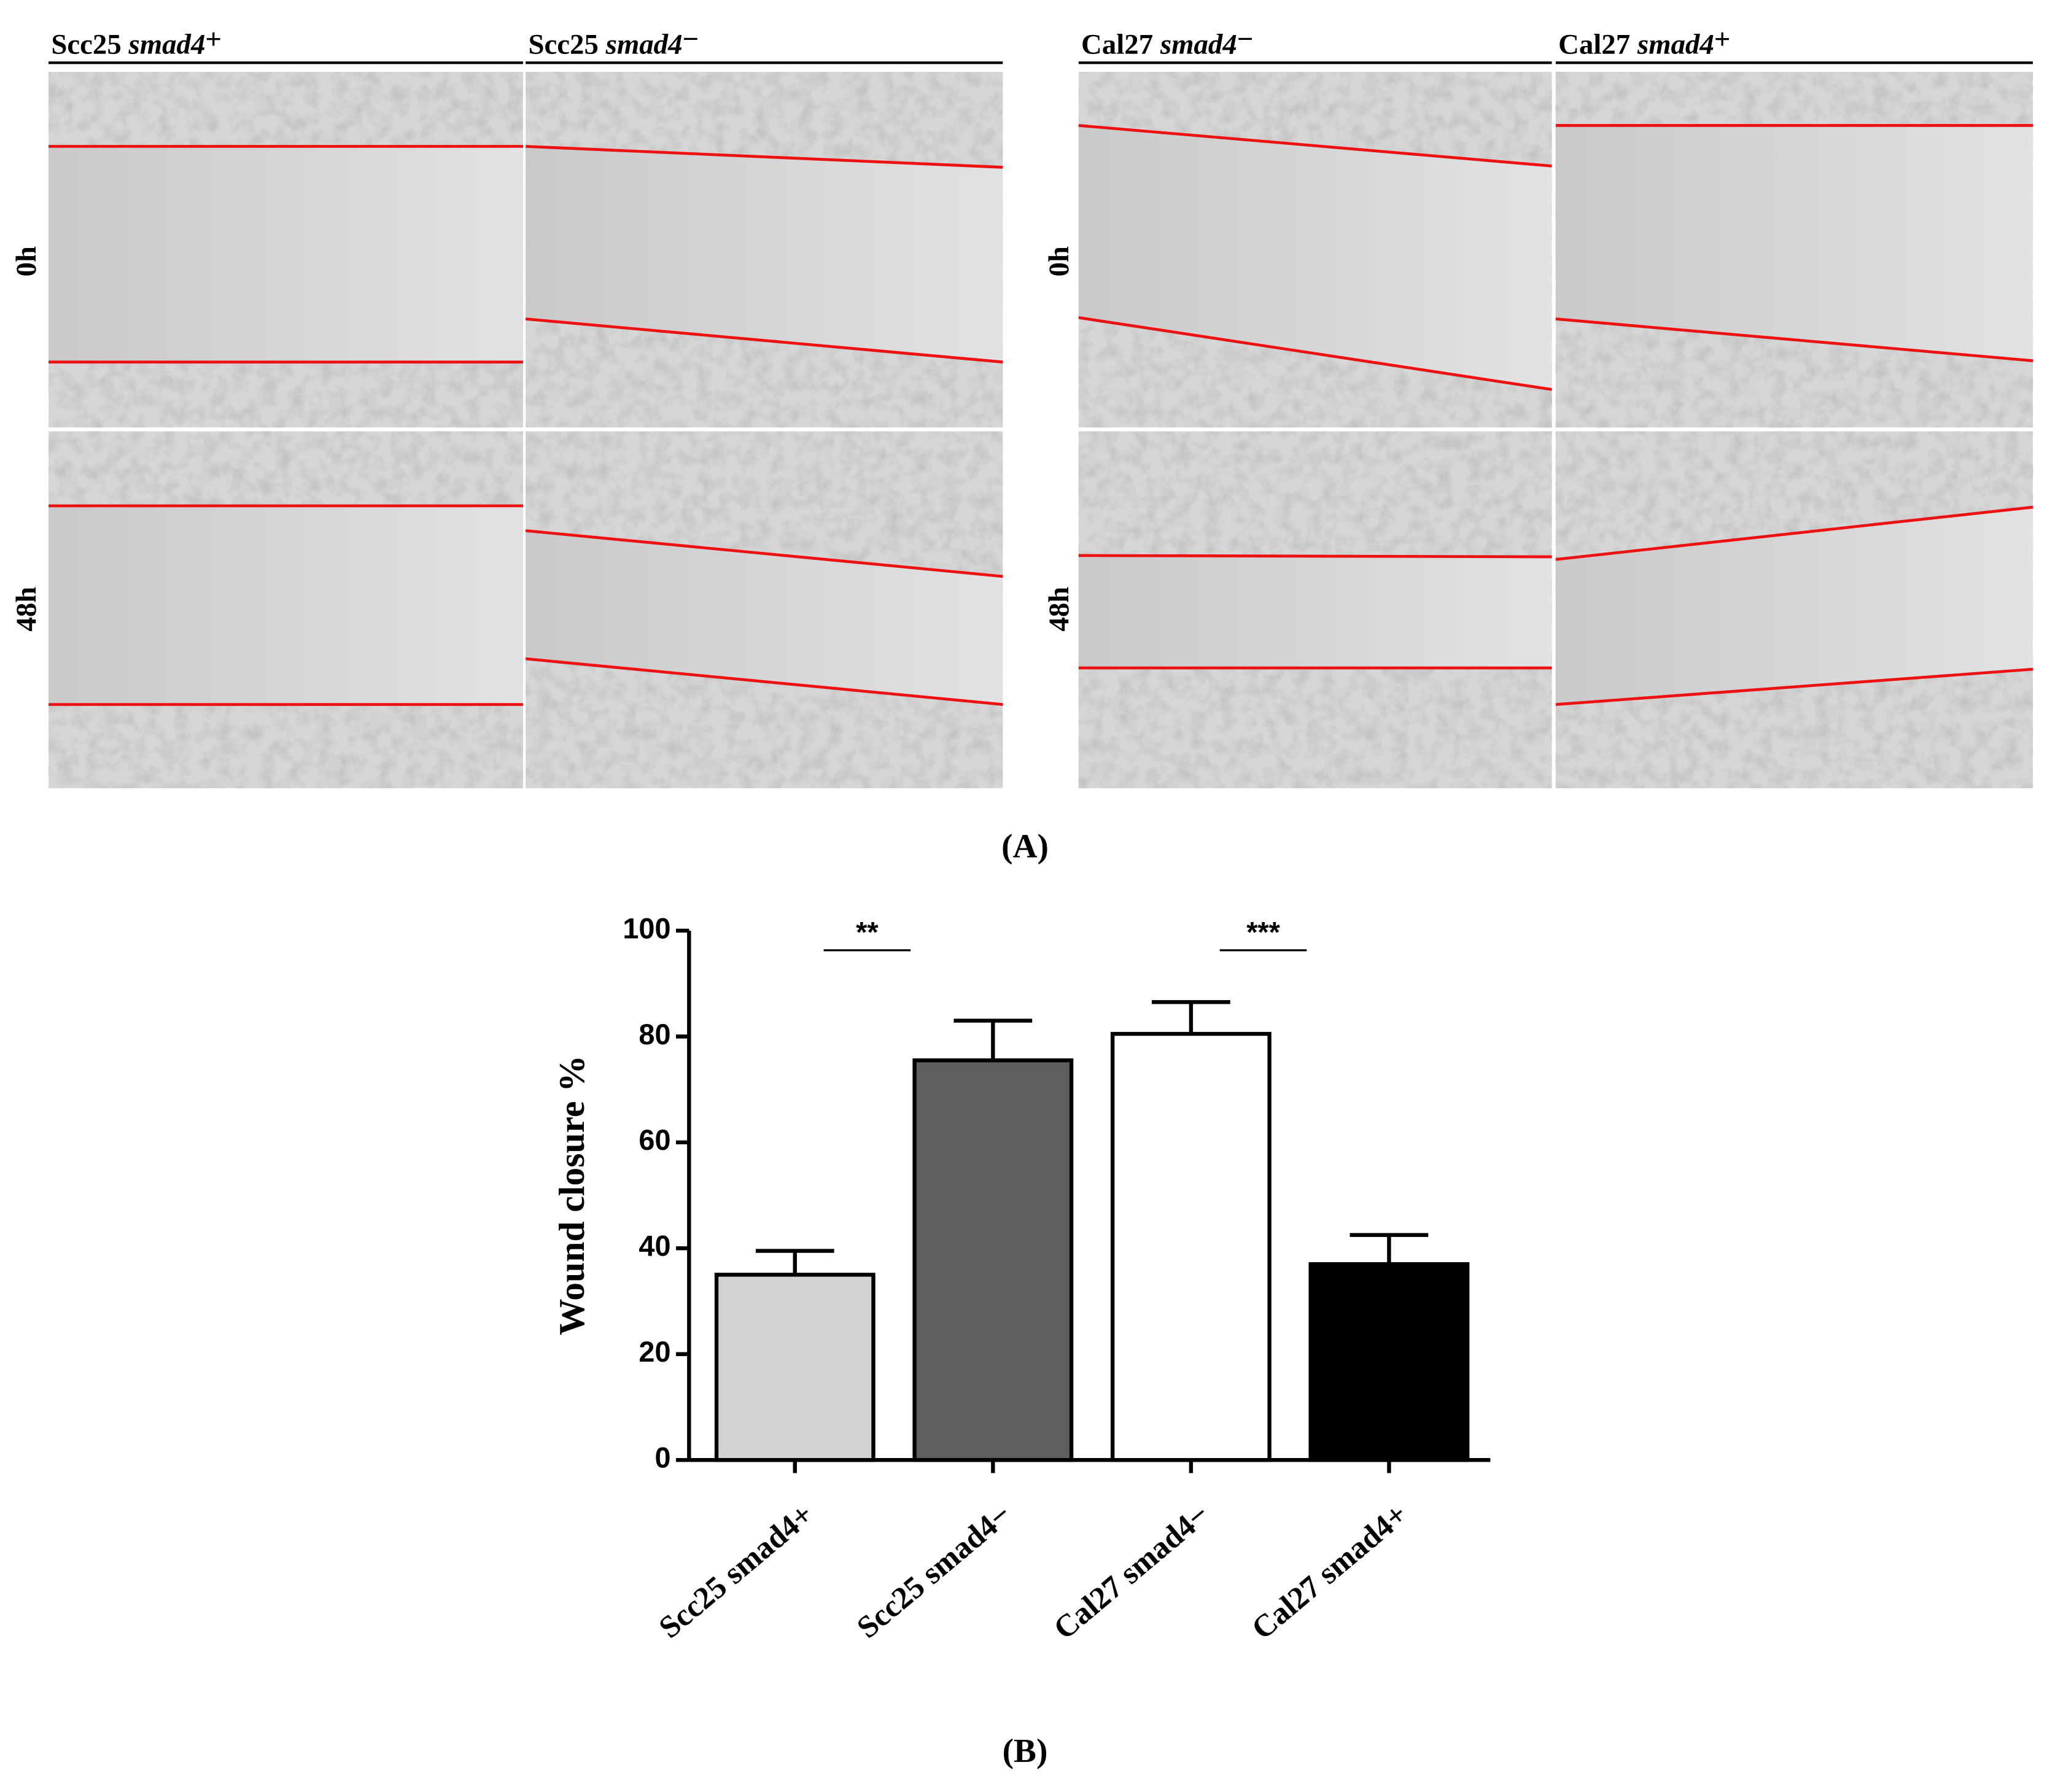 This screenshot has width=2050, height=1792. I want to click on column-header: Cal27 smad4−, so click(1167, 42).